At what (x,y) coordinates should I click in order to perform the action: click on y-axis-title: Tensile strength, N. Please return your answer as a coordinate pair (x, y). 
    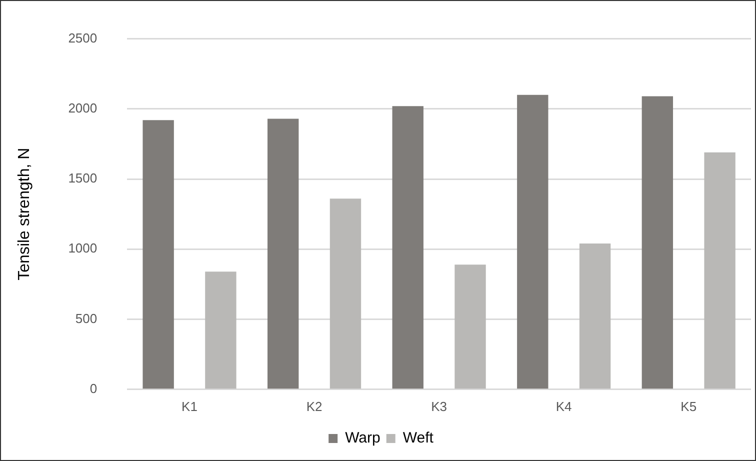
    Looking at the image, I should click on (25, 214).